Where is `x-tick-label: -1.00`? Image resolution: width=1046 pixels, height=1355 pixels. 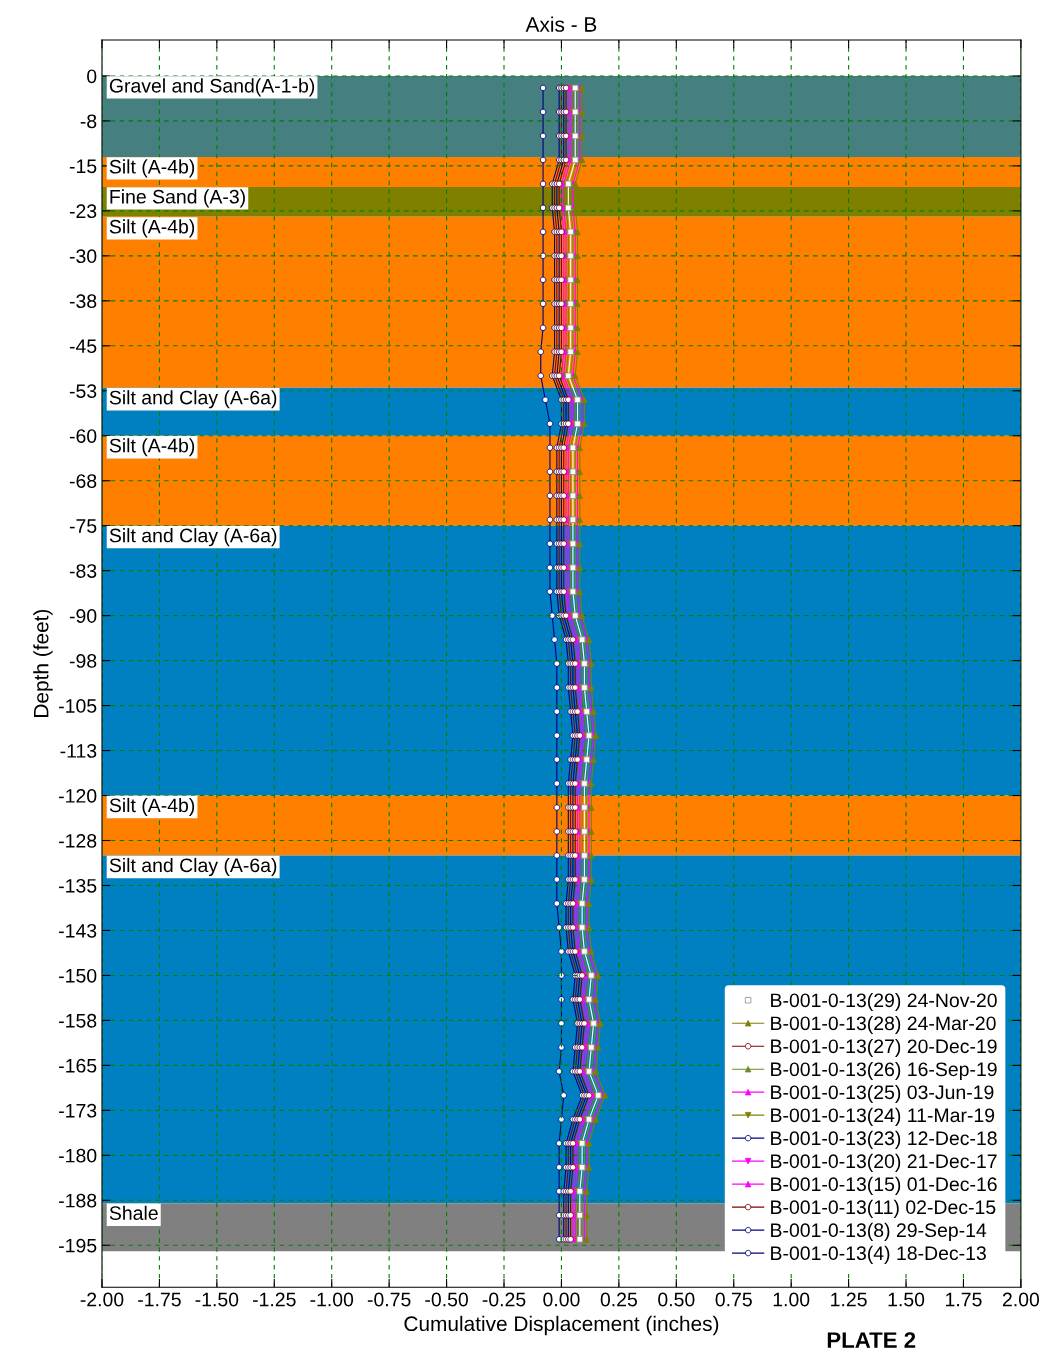 x-tick-label: -1.00 is located at coordinates (332, 1299).